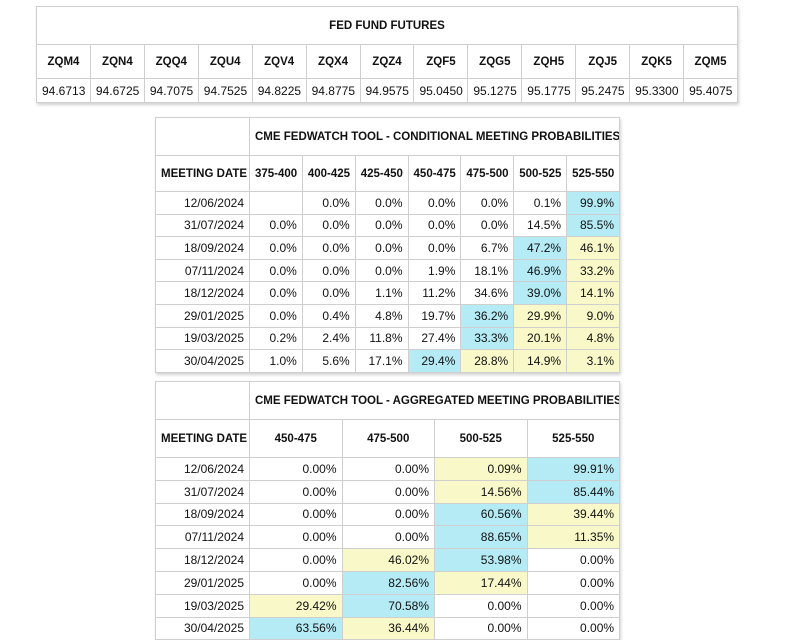 The image size is (802, 640). I want to click on column-header: ZQF5, so click(441, 61).